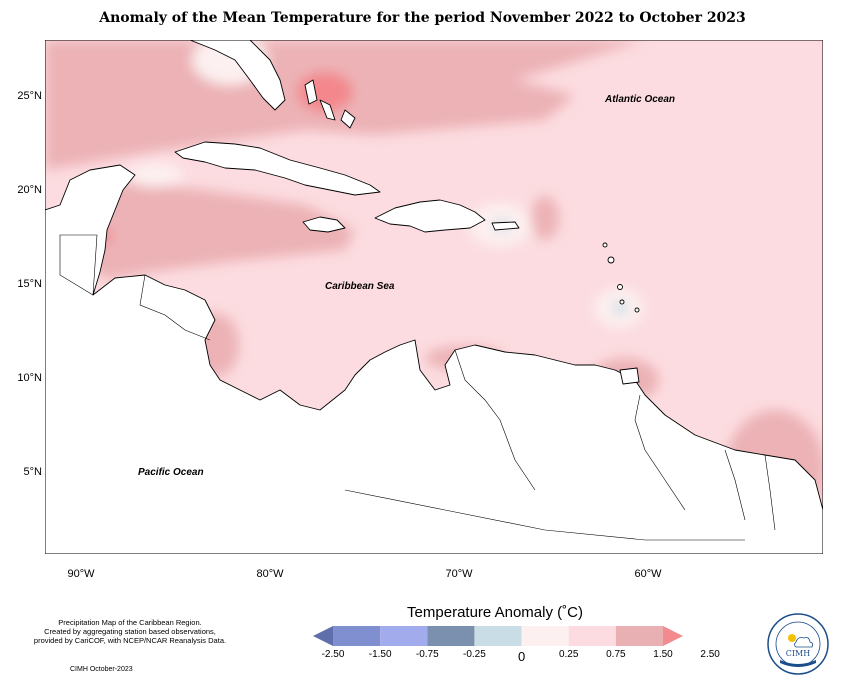 The width and height of the screenshot is (845, 684). Describe the element at coordinates (660, 452) in the screenshot. I see `border-venezuela-guyana` at that location.